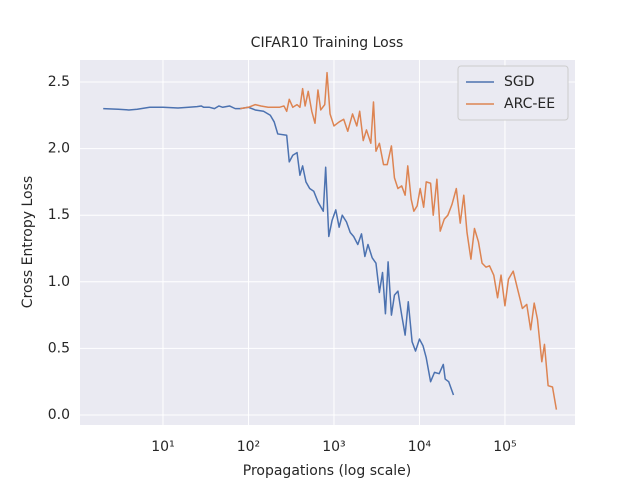 Image resolution: width=640 pixels, height=480 pixels. Describe the element at coordinates (59, 348) in the screenshot. I see `y-tick-label: 0.5` at that location.